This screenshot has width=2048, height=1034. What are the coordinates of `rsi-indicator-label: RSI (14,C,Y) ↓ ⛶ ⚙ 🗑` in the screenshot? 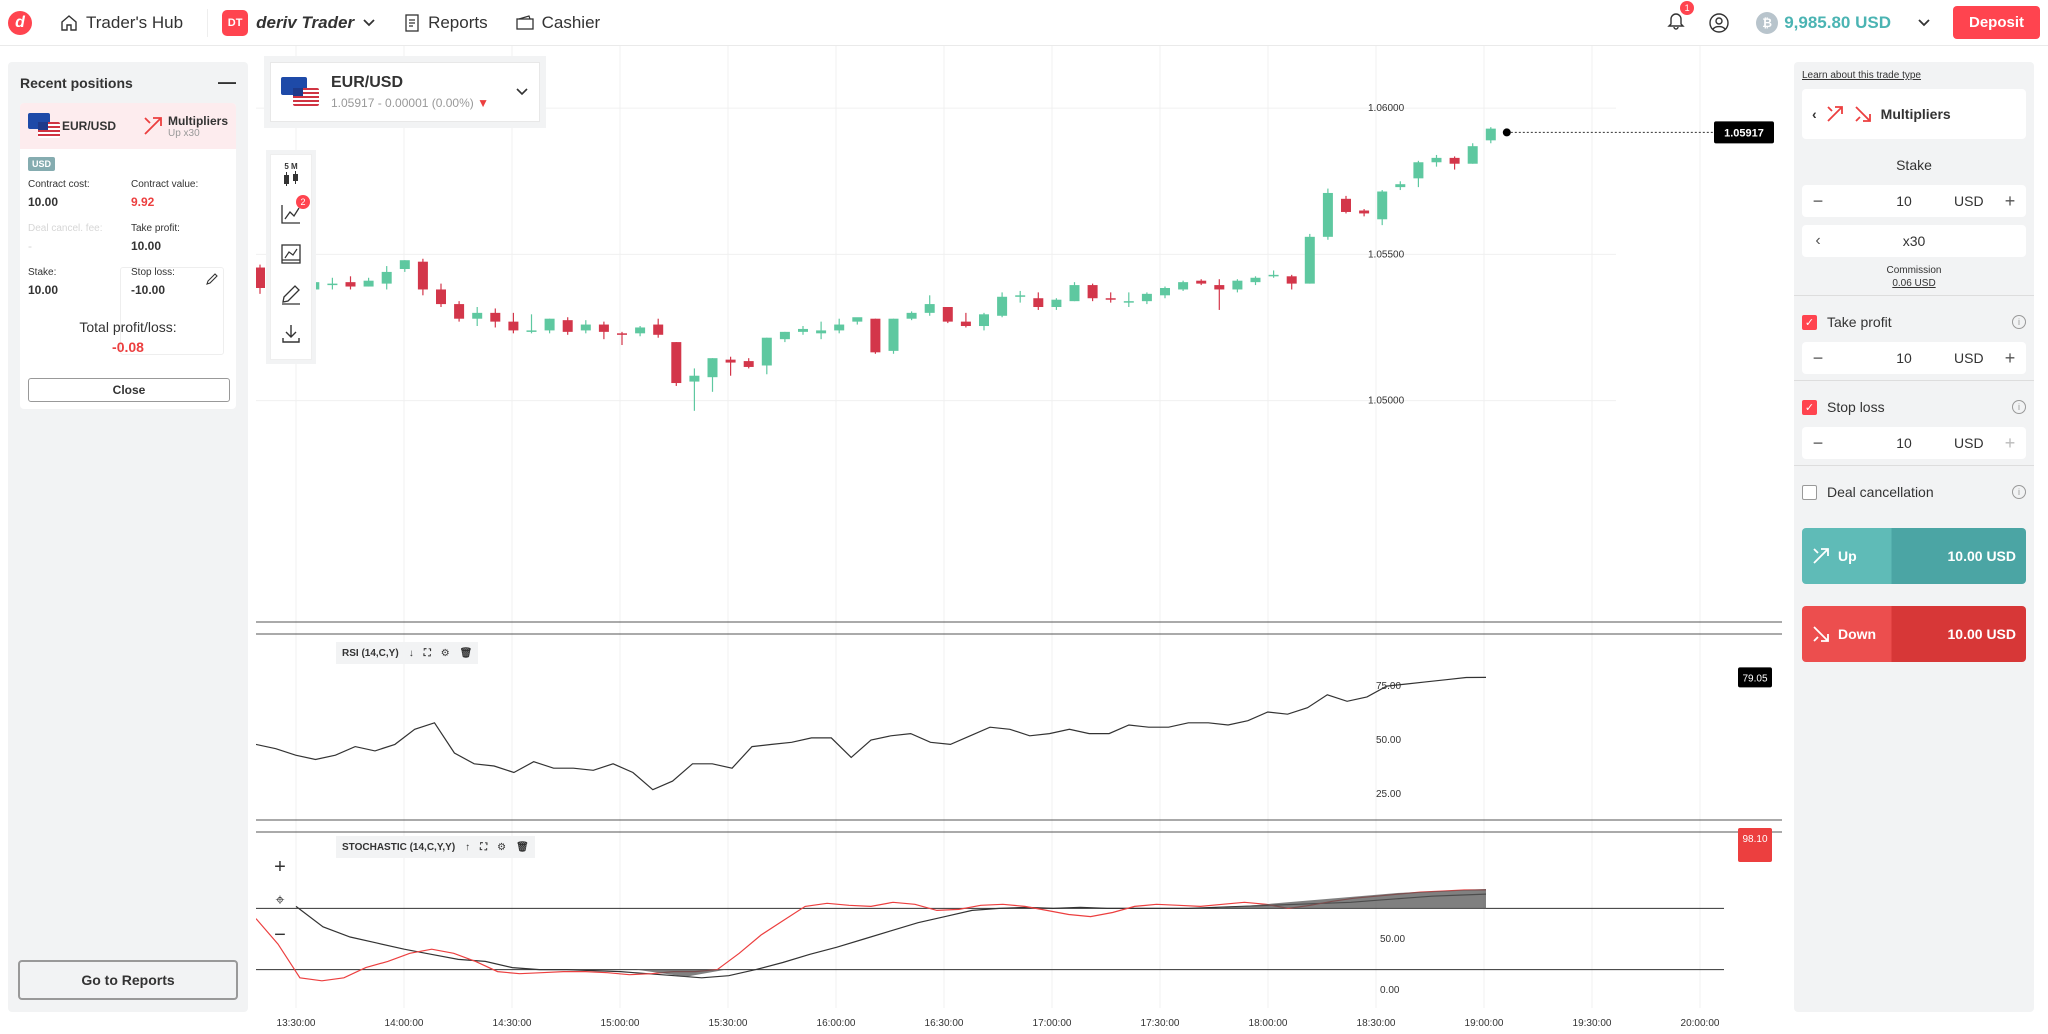 It's located at (407, 653).